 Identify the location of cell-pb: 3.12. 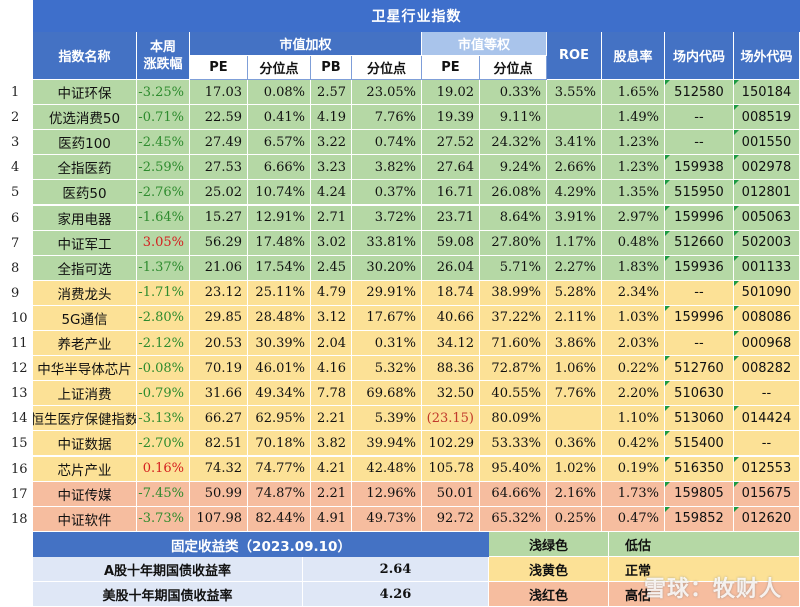
(331, 318).